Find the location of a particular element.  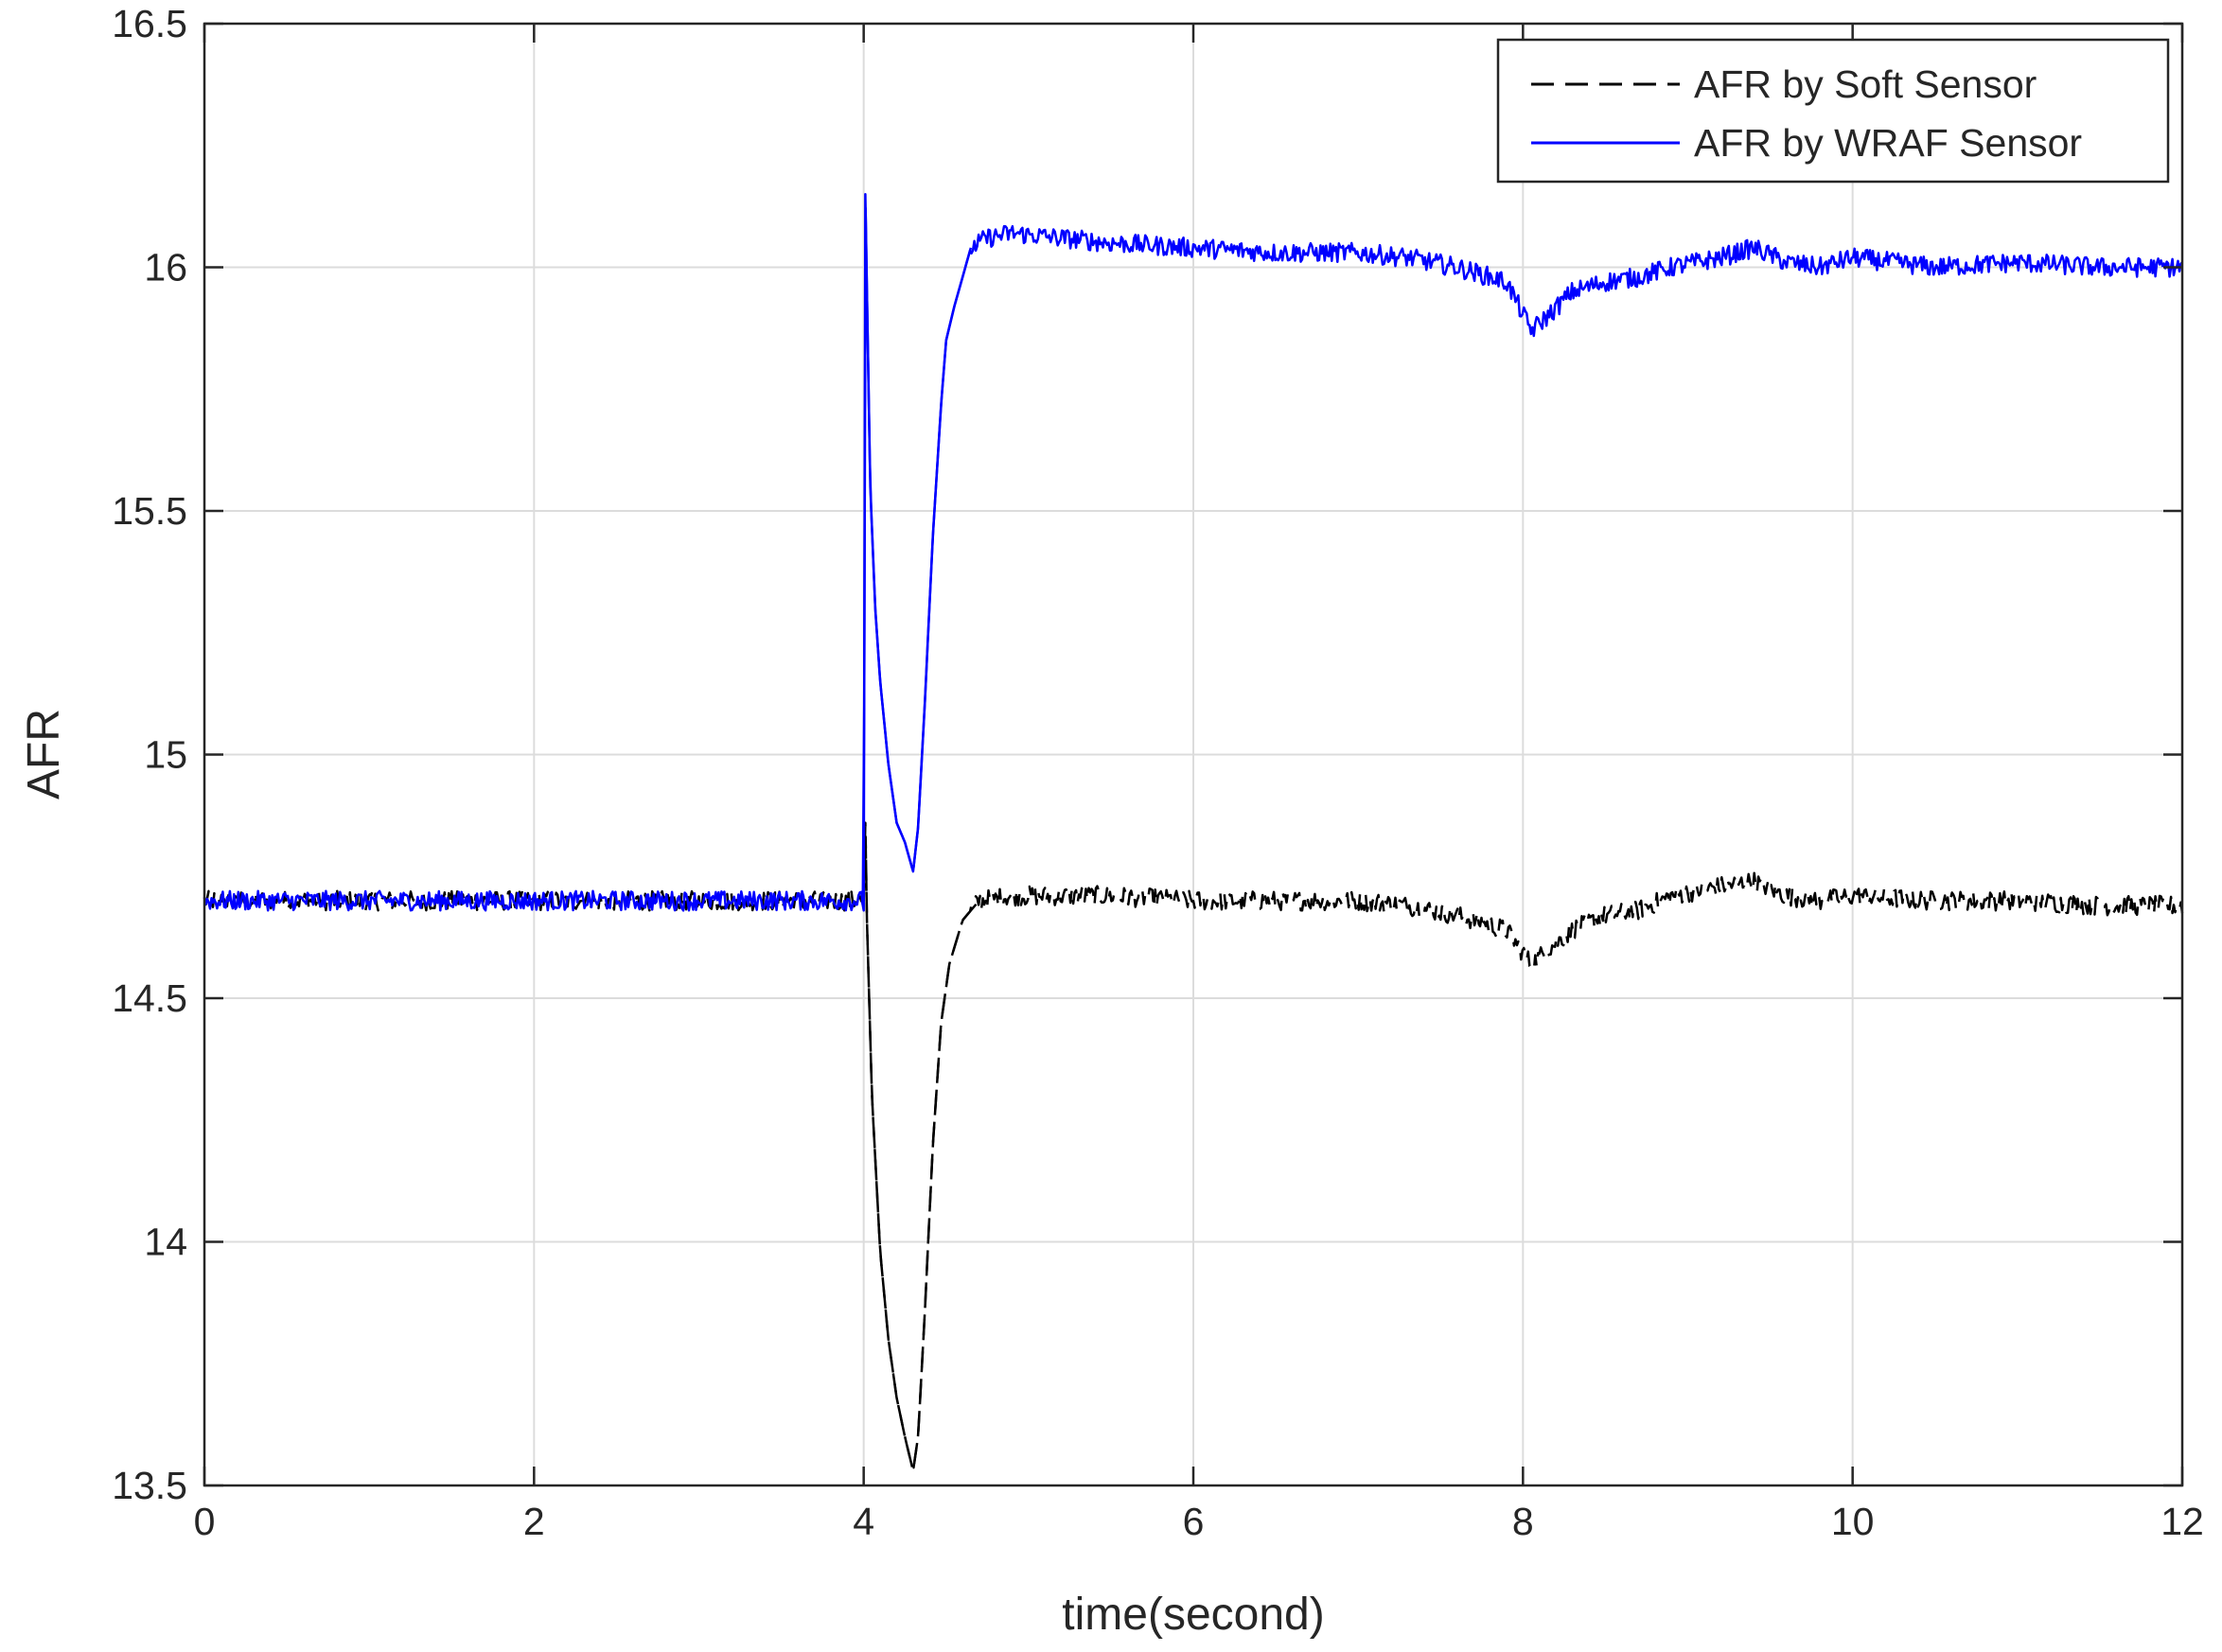

x-tick-label: 0 is located at coordinates (205, 1521).